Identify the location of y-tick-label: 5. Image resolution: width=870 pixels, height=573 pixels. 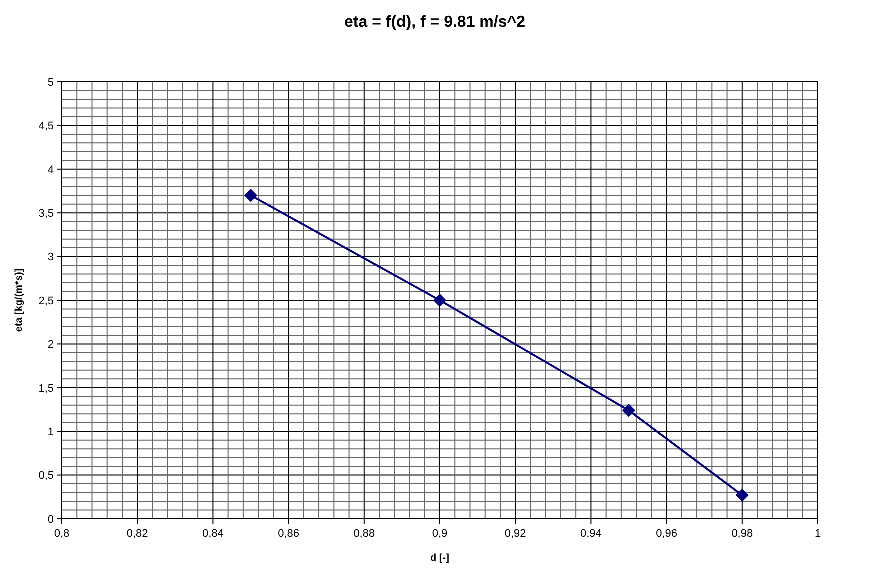
(51, 82).